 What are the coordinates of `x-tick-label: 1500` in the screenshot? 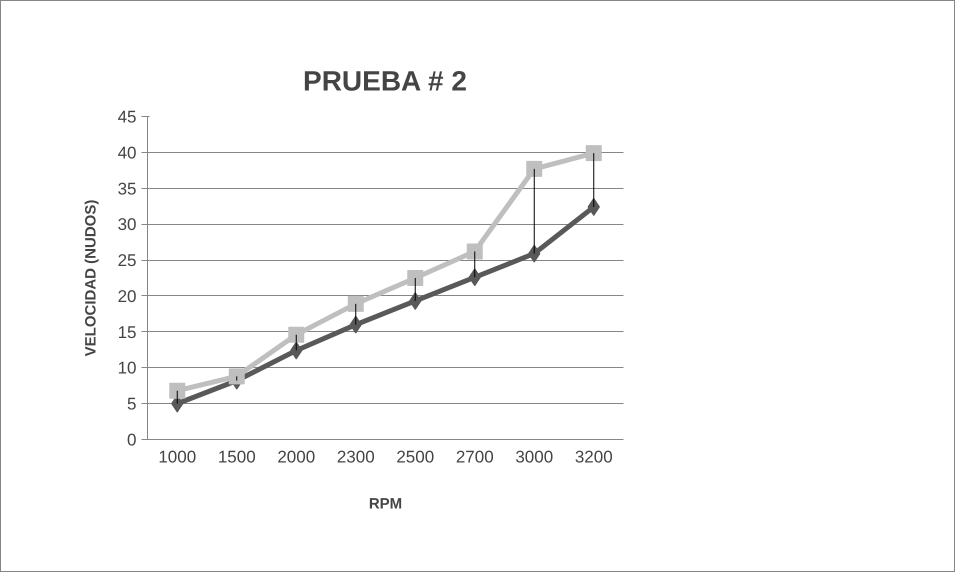 It's located at (237, 457).